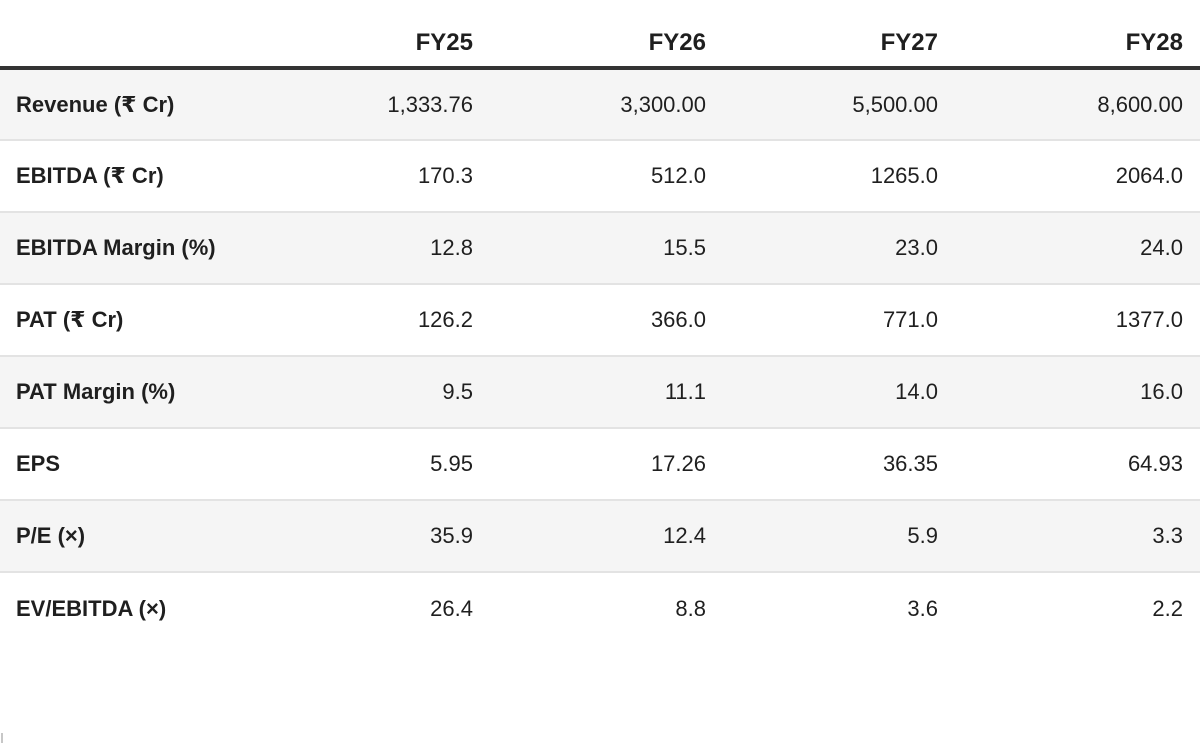 The width and height of the screenshot is (1200, 754). Describe the element at coordinates (1155, 463) in the screenshot. I see `cell-value-fy28: 64.93` at that location.